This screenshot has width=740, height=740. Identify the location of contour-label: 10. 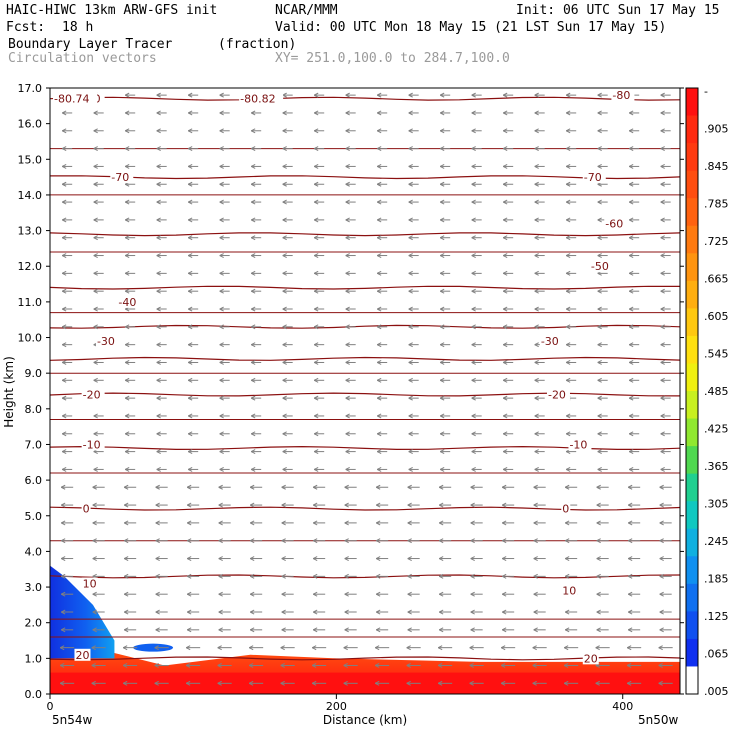
(569, 591).